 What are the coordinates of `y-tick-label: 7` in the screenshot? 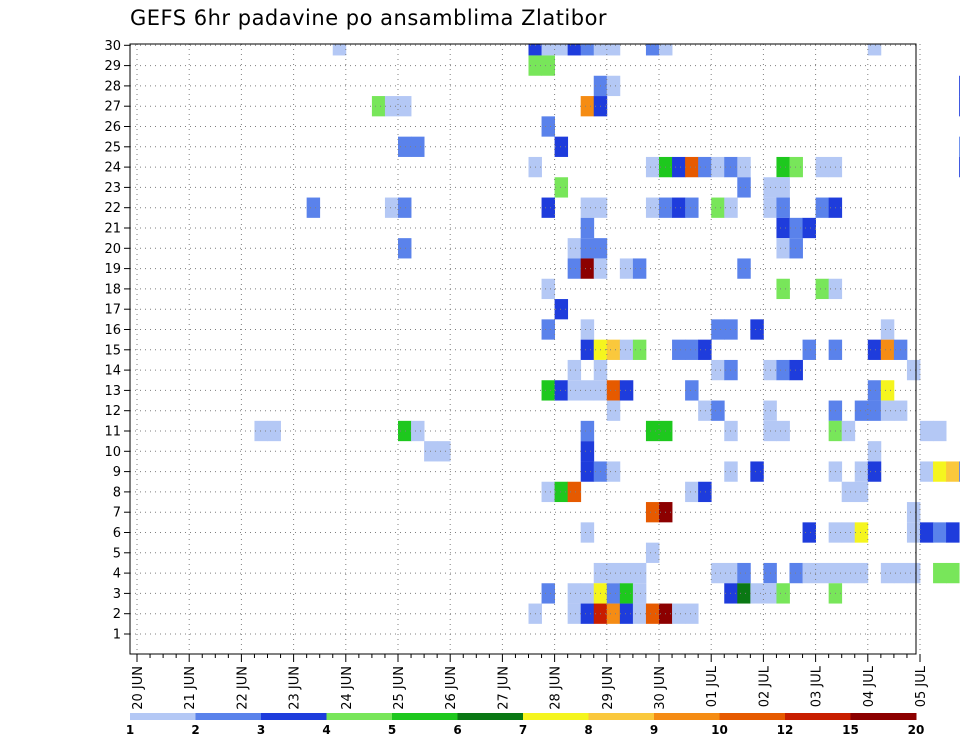 It's located at (117, 513).